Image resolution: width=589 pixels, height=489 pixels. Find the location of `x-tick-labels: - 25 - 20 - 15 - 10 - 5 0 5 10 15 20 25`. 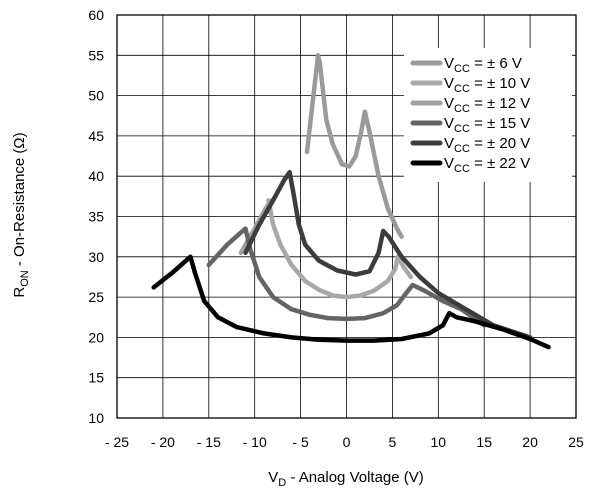

x-tick-labels: - 25 - 20 - 15 - 10 - 5 0 5 10 15 20 25 is located at coordinates (344, 442).